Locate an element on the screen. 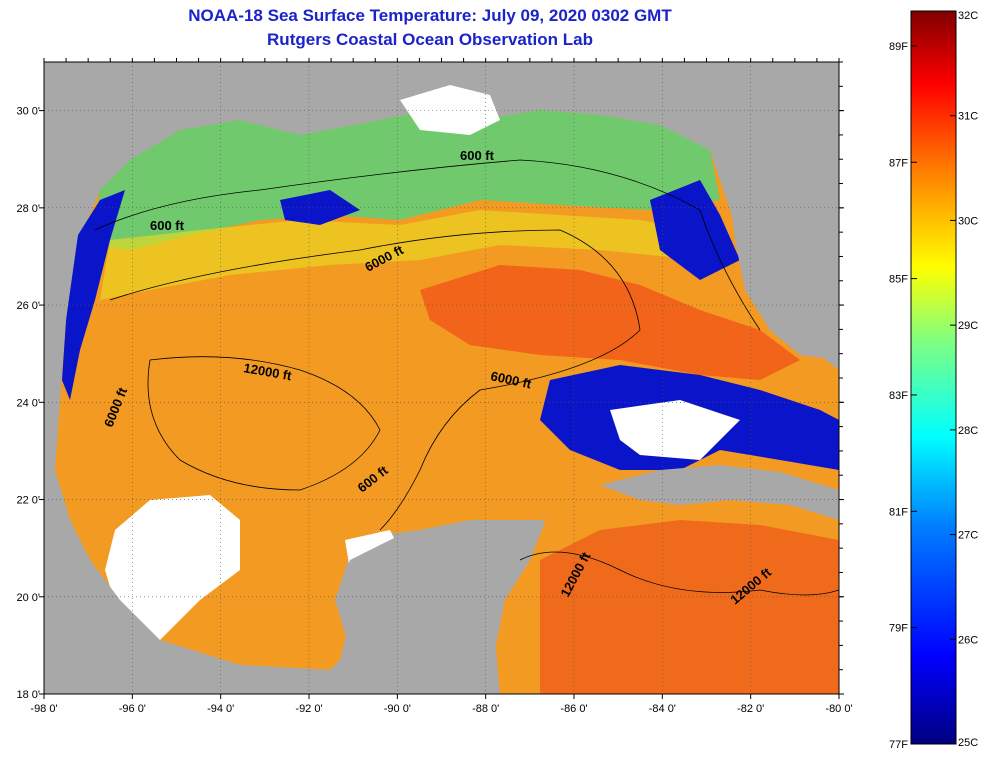  lat-tick-label: 28 0' is located at coordinates (28, 209).